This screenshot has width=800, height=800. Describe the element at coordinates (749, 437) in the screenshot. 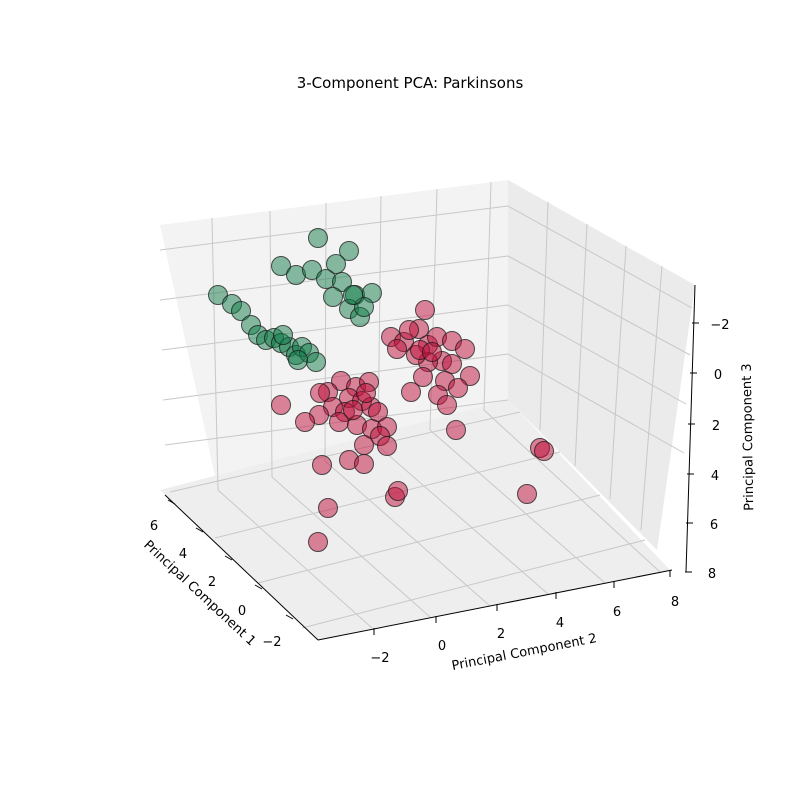

I see `z-axis-label: Principal Component 3` at that location.